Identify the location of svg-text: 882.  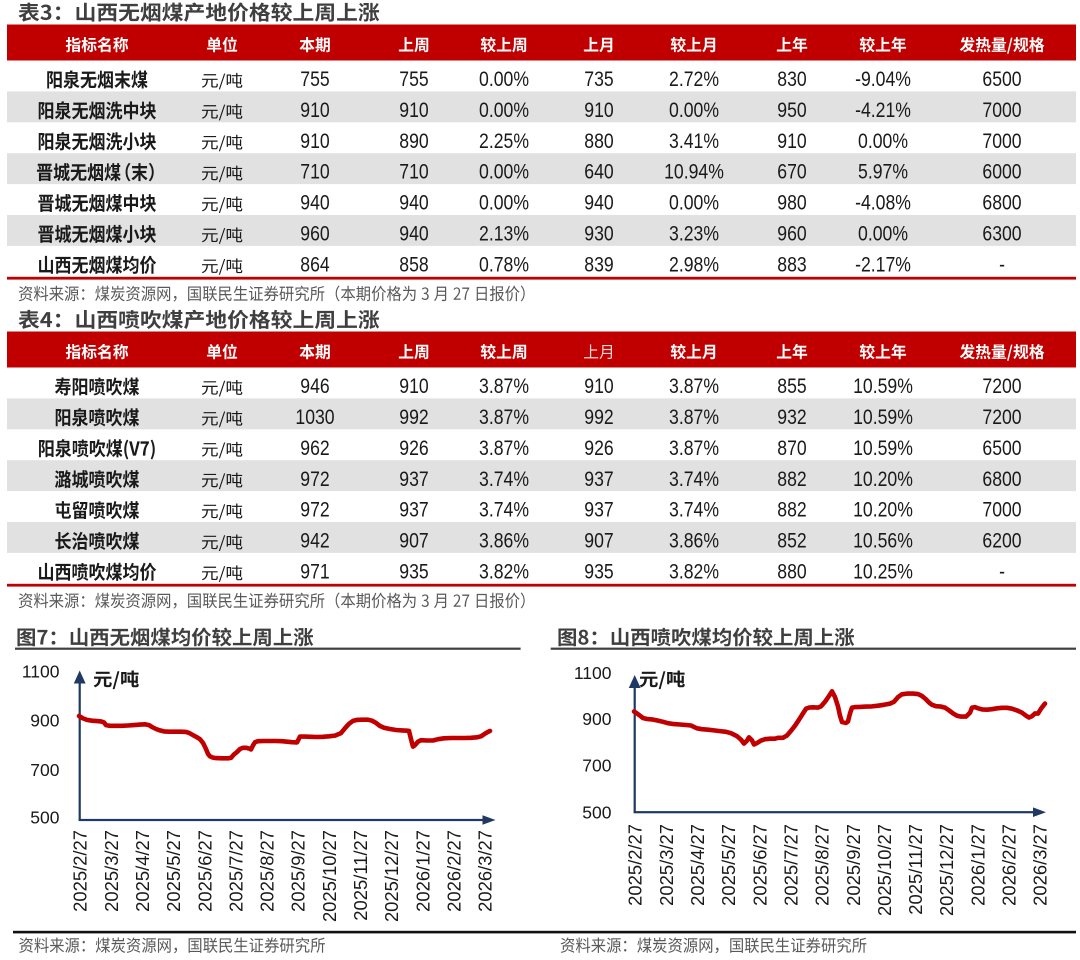
(791, 479).